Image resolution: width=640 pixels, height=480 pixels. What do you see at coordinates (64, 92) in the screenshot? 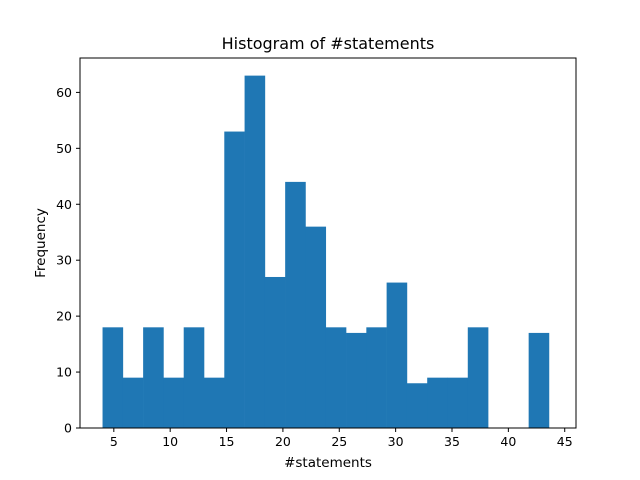
I see `y-tick-label: 60` at bounding box center [64, 92].